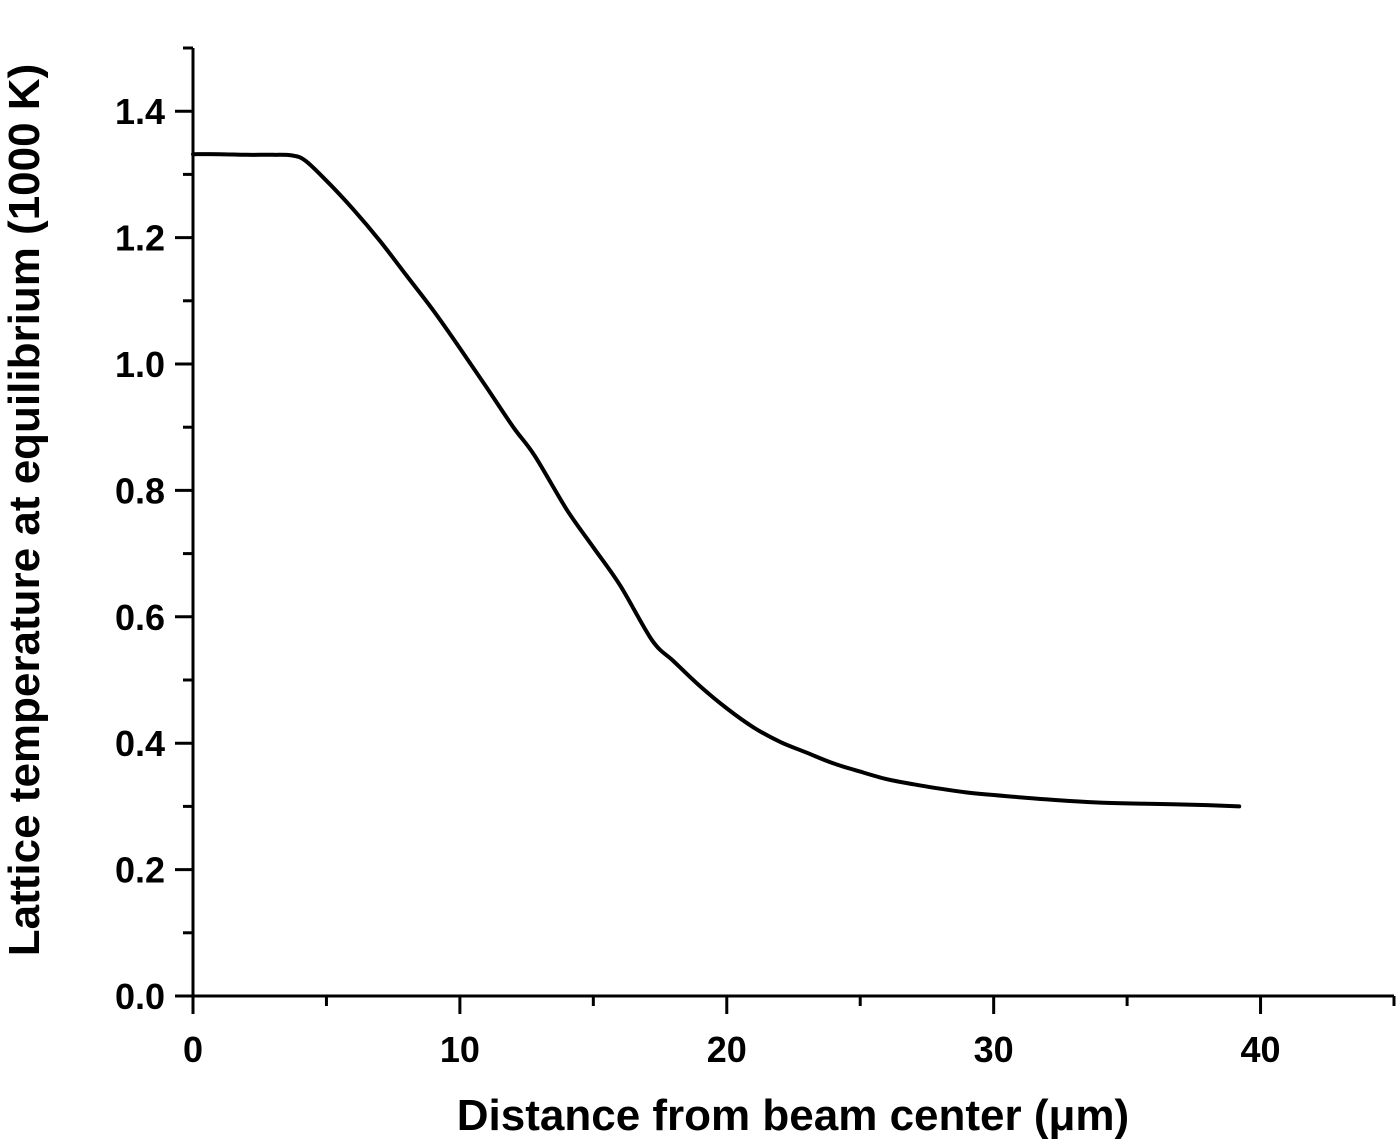 This screenshot has width=1400, height=1146. Describe the element at coordinates (140, 111) in the screenshot. I see `y-tick-label: 1.4` at that location.